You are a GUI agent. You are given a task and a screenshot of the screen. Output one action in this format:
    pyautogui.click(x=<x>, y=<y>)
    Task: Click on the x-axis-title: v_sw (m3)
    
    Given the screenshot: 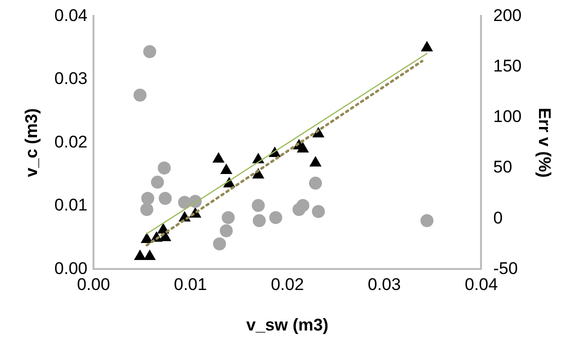 What is the action you would take?
    pyautogui.click(x=287, y=324)
    